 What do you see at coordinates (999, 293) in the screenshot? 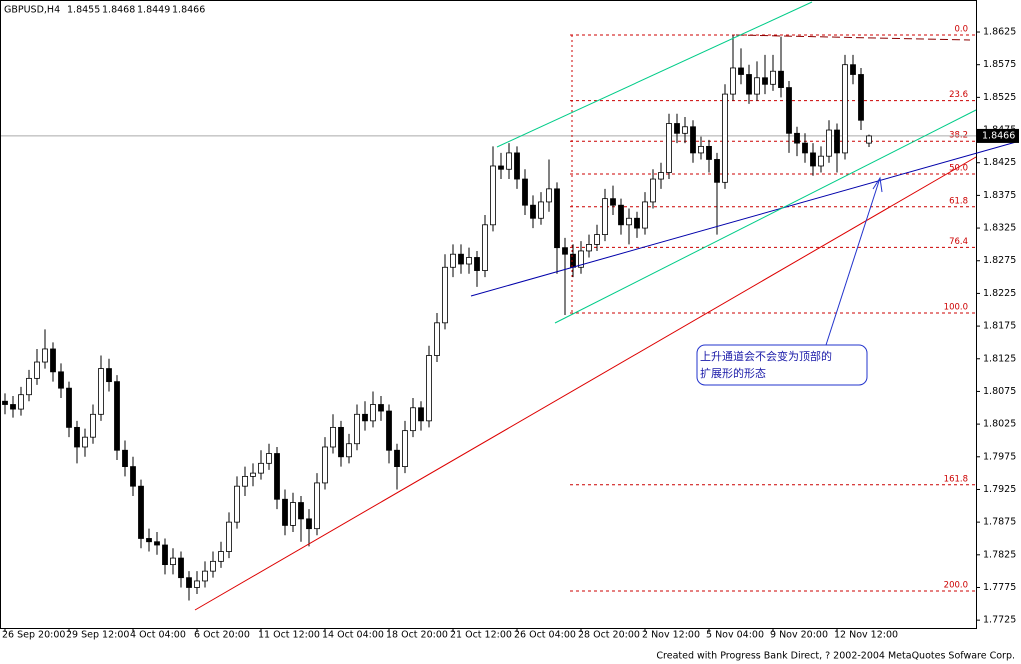
I see `y-tick-label: 1.8225` at bounding box center [999, 293].